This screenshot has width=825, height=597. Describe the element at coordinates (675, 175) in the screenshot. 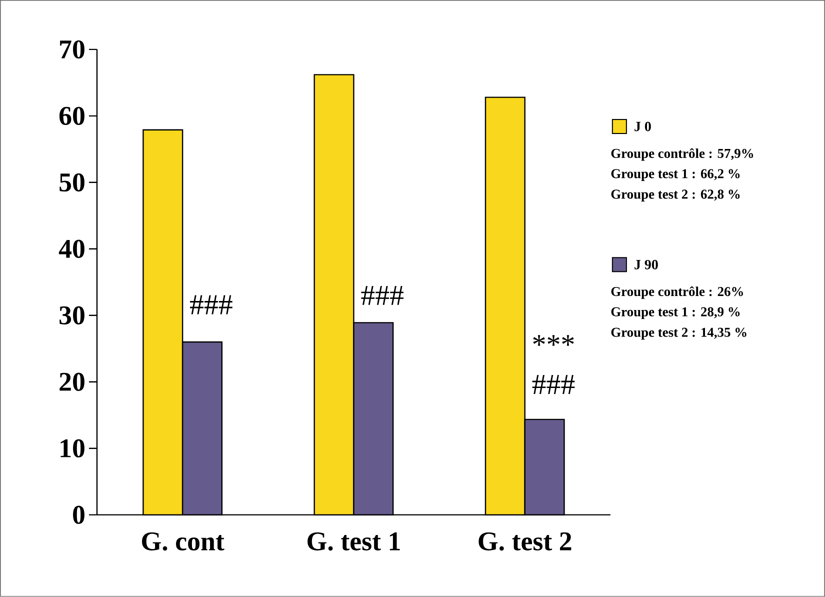

I see `text: Groupe test 1 : 66,2 %` at that location.